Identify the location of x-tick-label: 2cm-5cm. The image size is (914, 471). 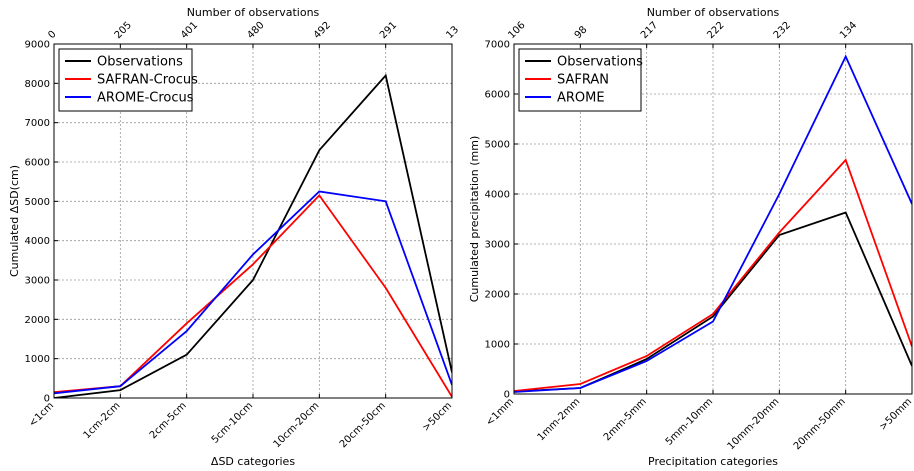
(168, 420).